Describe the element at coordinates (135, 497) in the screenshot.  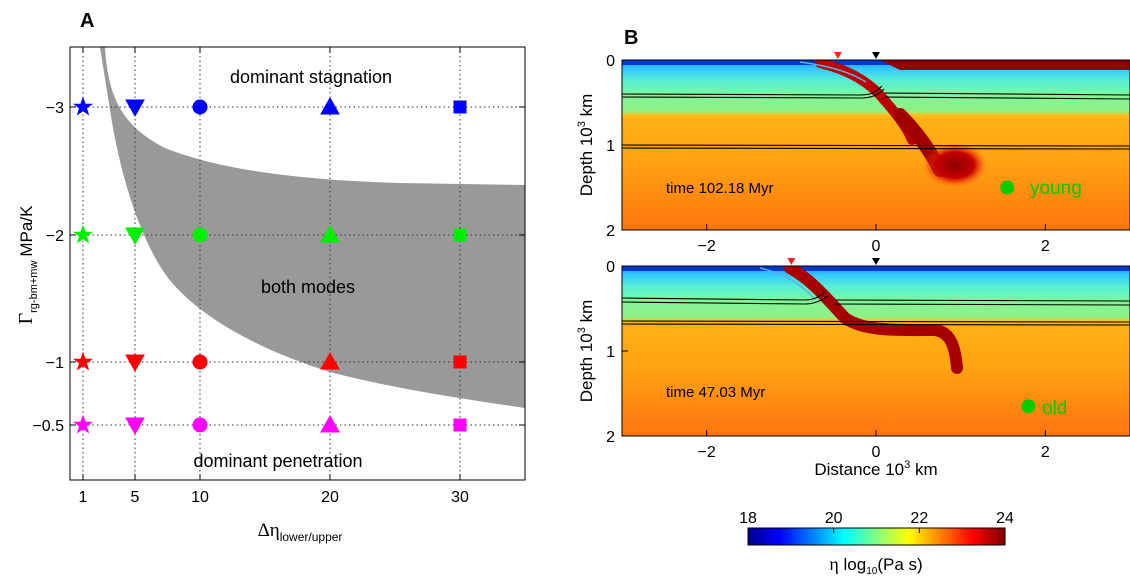
I see `x-tick-label: 5` at that location.